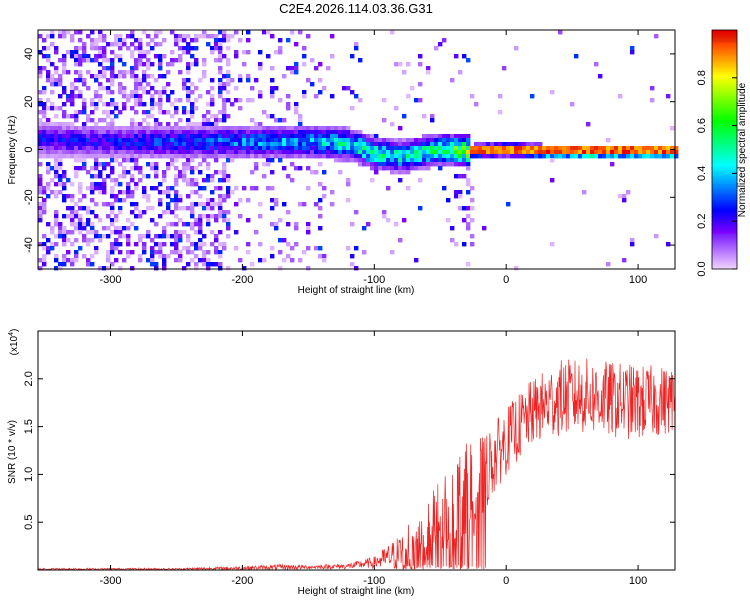 This screenshot has width=750, height=600. Describe the element at coordinates (716, 173) in the screenshot. I see `colorbar-ticks: 0.00.20.40.60.8` at that location.